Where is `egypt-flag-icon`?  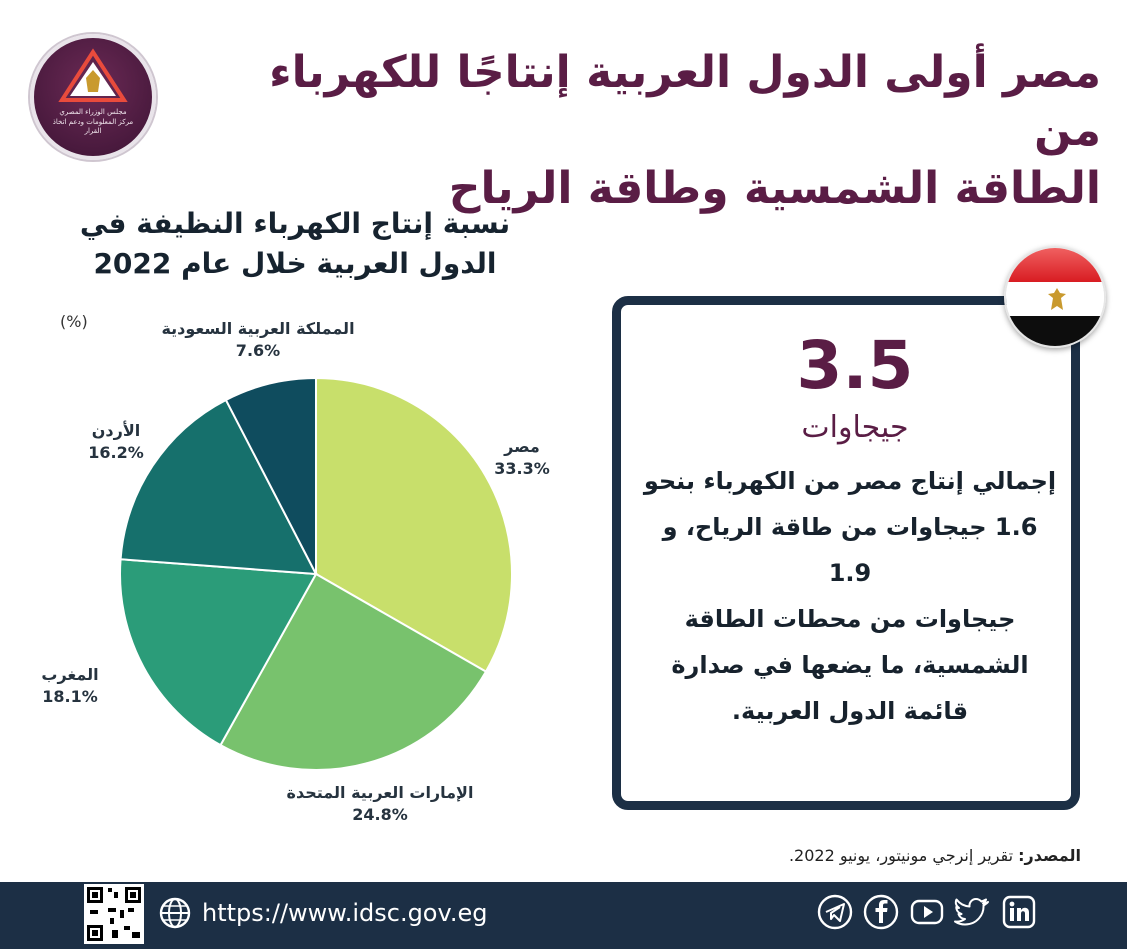
egypt-flag-icon is located at coordinates (1055, 297).